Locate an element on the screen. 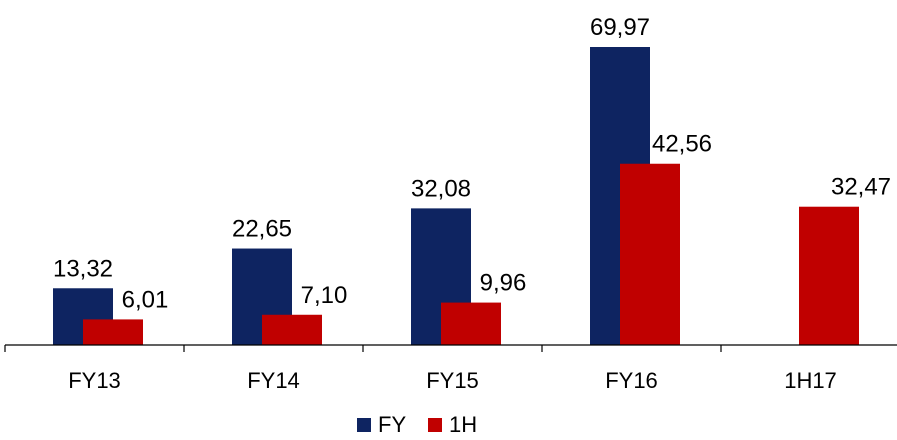 The height and width of the screenshot is (440, 897). bar-1h-fy16 is located at coordinates (650, 254).